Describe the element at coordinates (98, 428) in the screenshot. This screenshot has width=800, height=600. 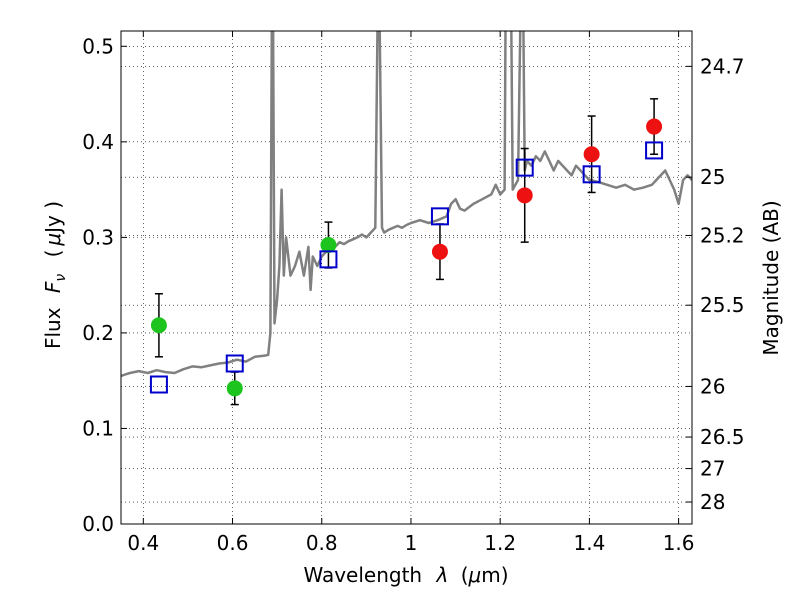
I see `y-tick-label: 0.1` at that location.